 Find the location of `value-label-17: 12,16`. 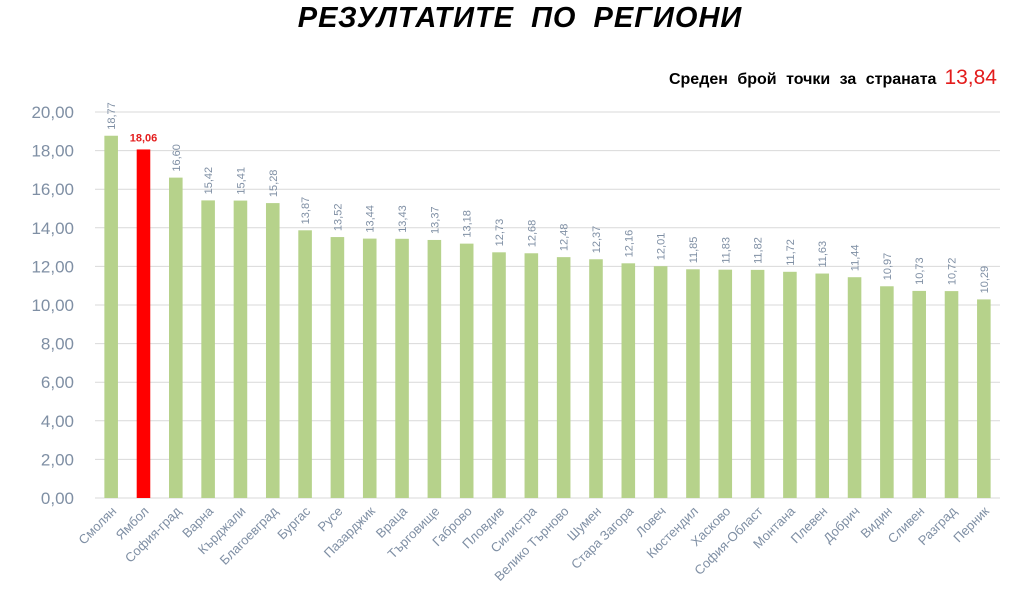

value-label-17: 12,16 is located at coordinates (629, 244).